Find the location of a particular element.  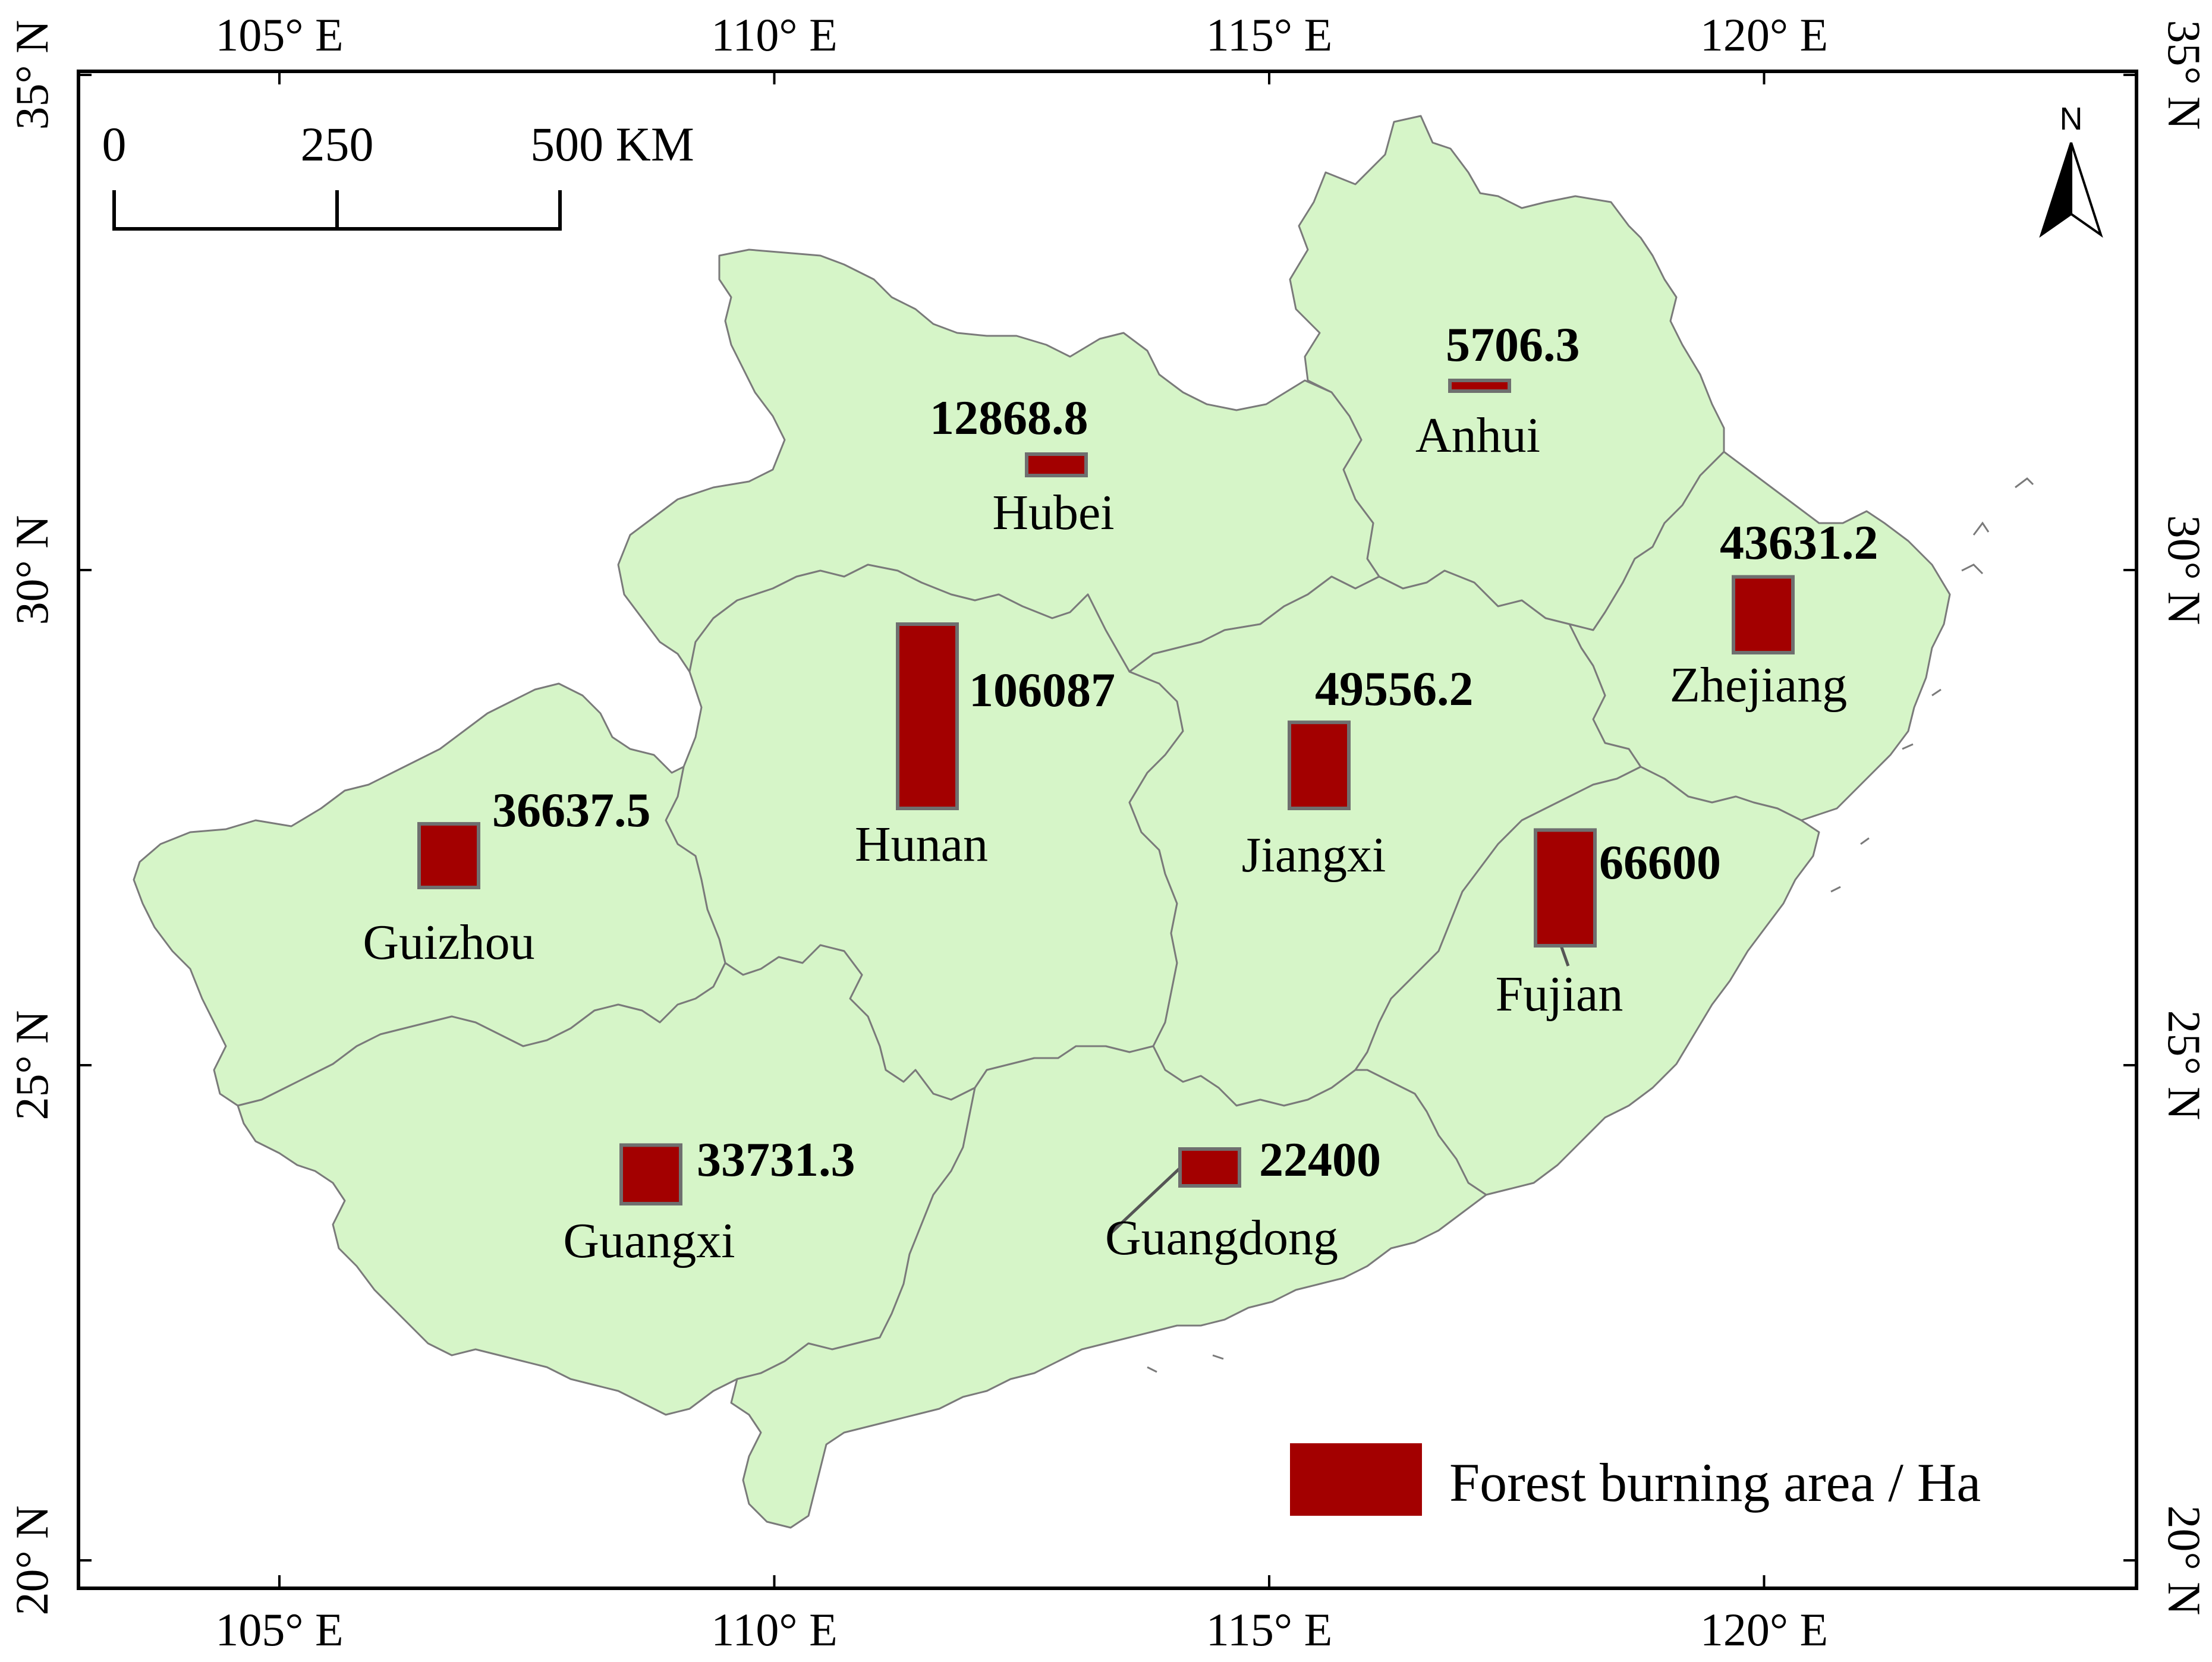

province-label-hunan: Hunan is located at coordinates (922, 844).